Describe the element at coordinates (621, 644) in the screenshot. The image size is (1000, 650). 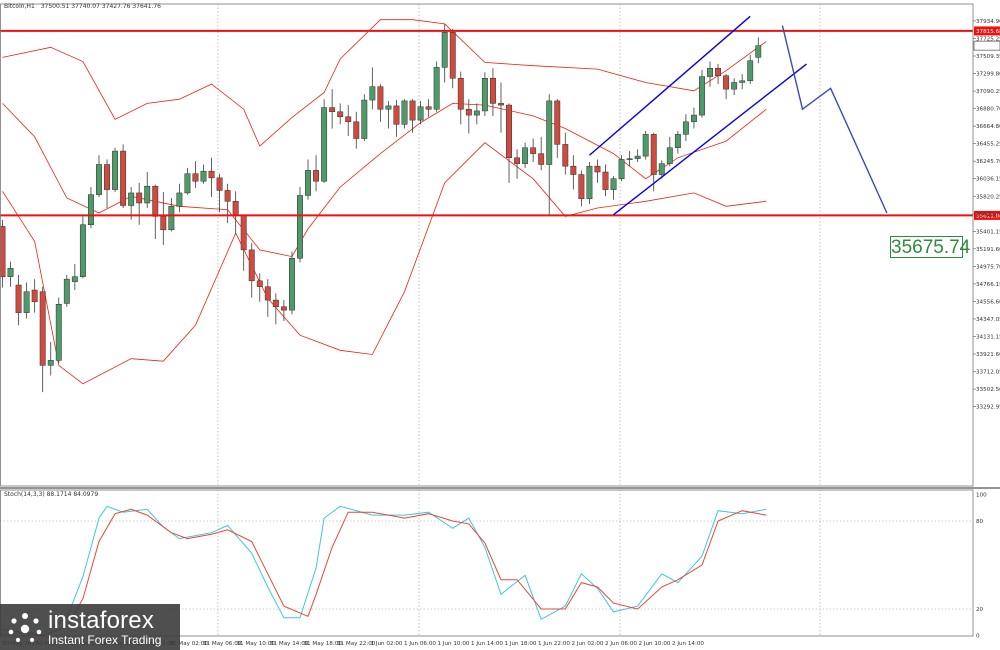
I see `time-label: 2 Jun 06:00` at that location.